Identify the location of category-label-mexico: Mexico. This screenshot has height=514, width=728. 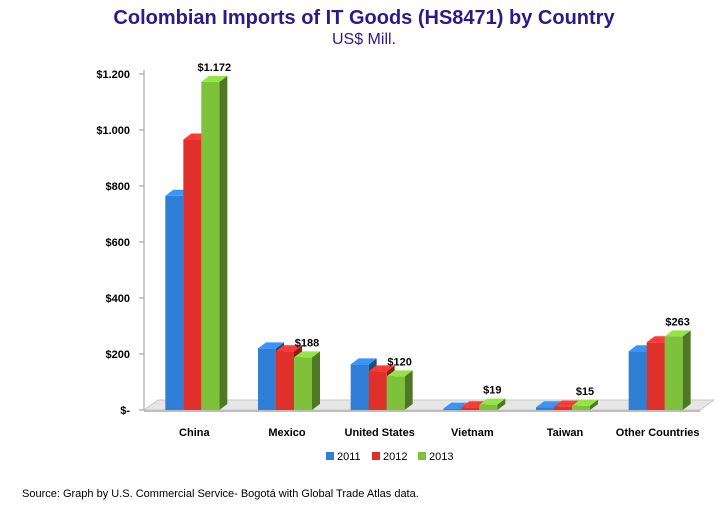
(287, 433).